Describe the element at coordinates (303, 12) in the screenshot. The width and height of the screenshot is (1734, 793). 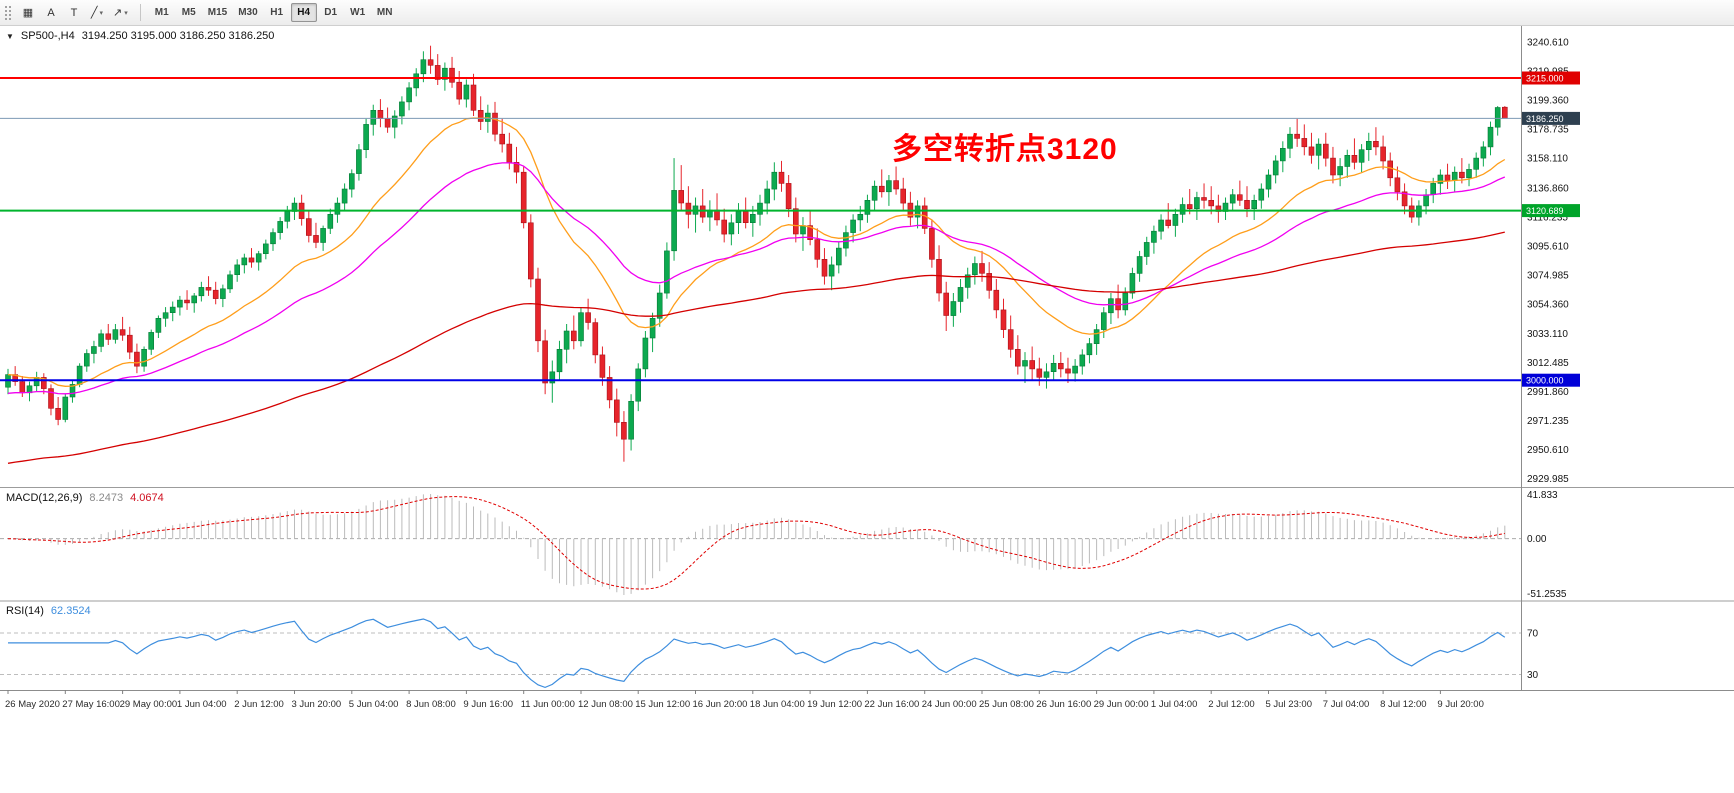
I see `timeframe-button-h4: H4` at that location.